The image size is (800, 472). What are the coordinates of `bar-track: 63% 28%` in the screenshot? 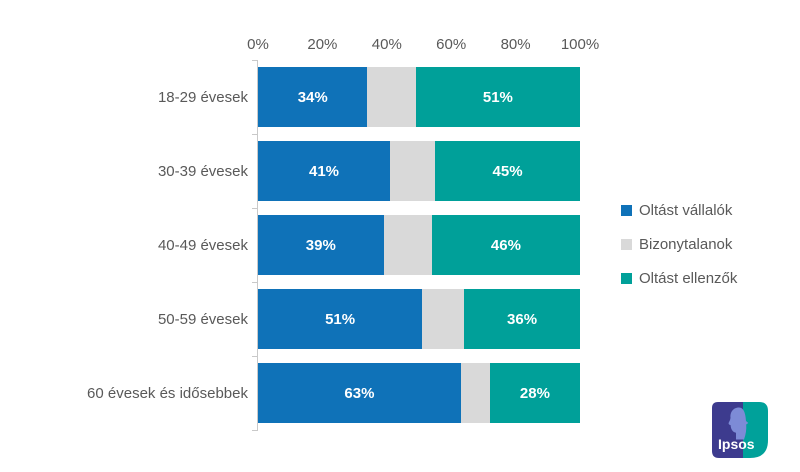 It's located at (419, 393).